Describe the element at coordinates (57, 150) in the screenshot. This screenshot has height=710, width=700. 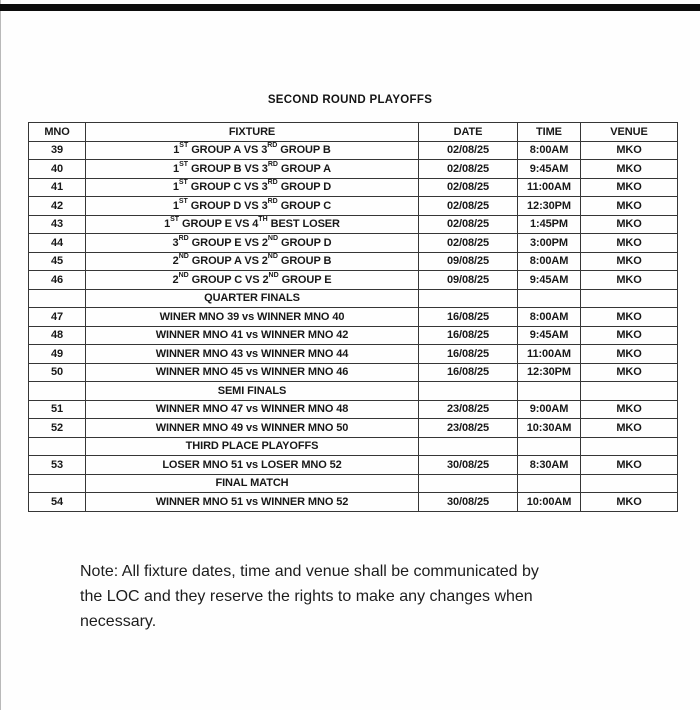
I see `mno-cell: 39` at that location.